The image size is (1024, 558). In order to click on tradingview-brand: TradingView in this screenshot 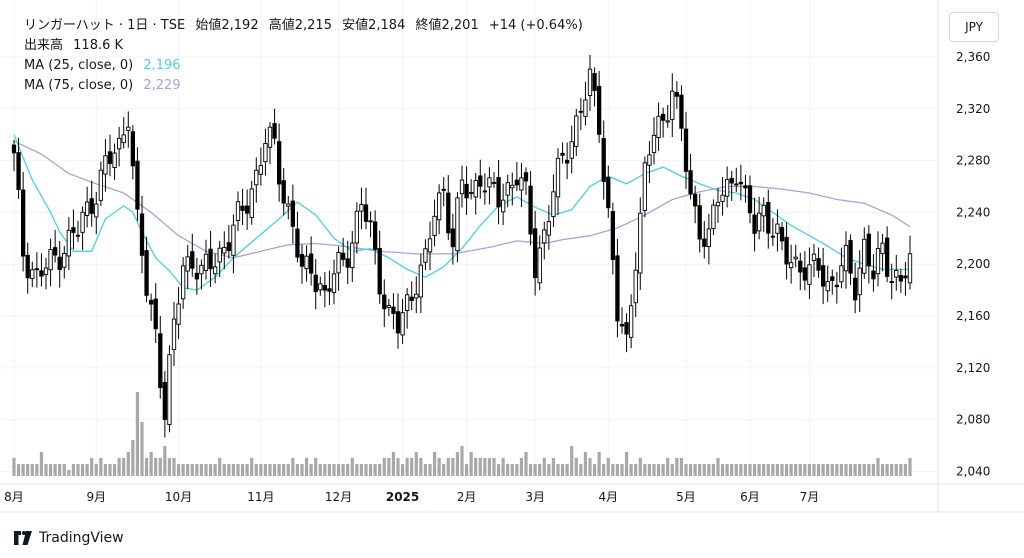, I will do `click(68, 538)`.